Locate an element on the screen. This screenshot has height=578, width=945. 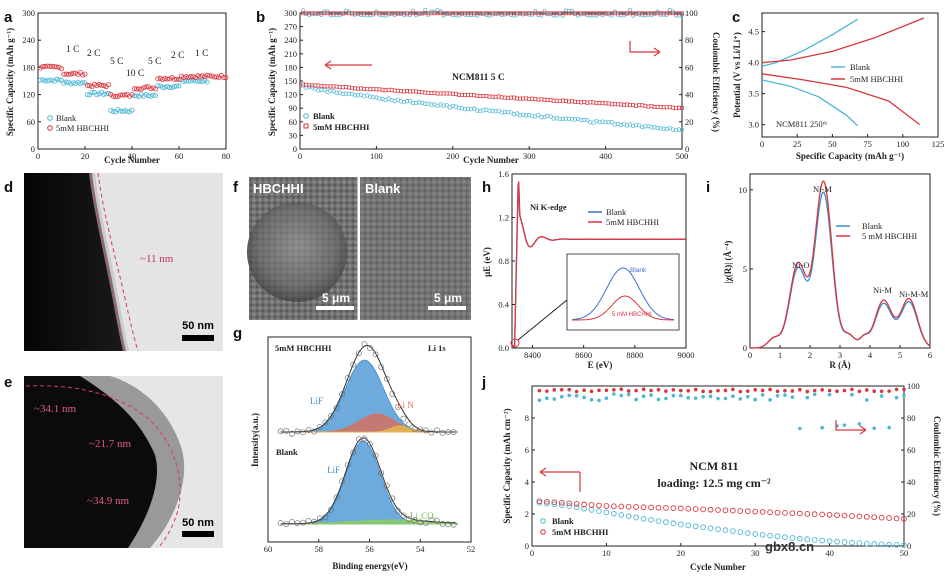
x-tick-label: 100 is located at coordinates (376, 156).